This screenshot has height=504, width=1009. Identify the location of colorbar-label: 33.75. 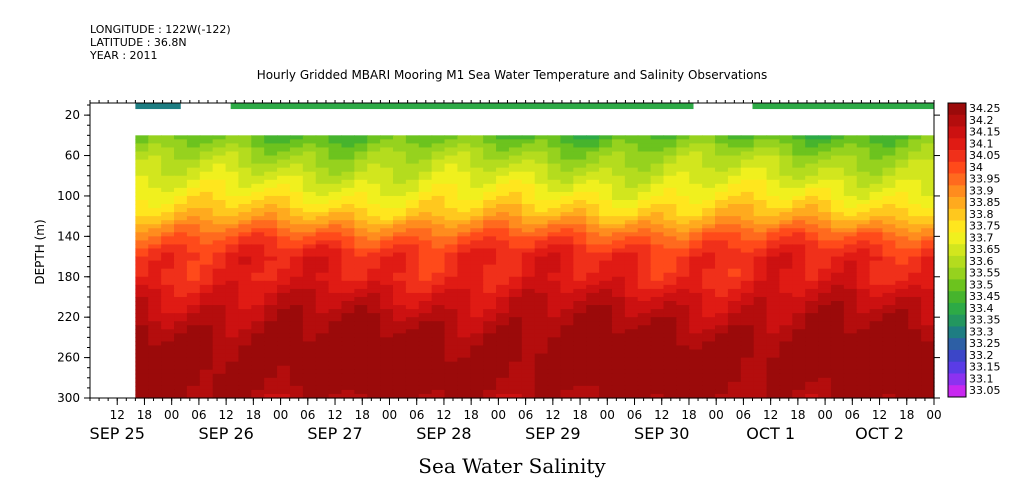
(985, 226).